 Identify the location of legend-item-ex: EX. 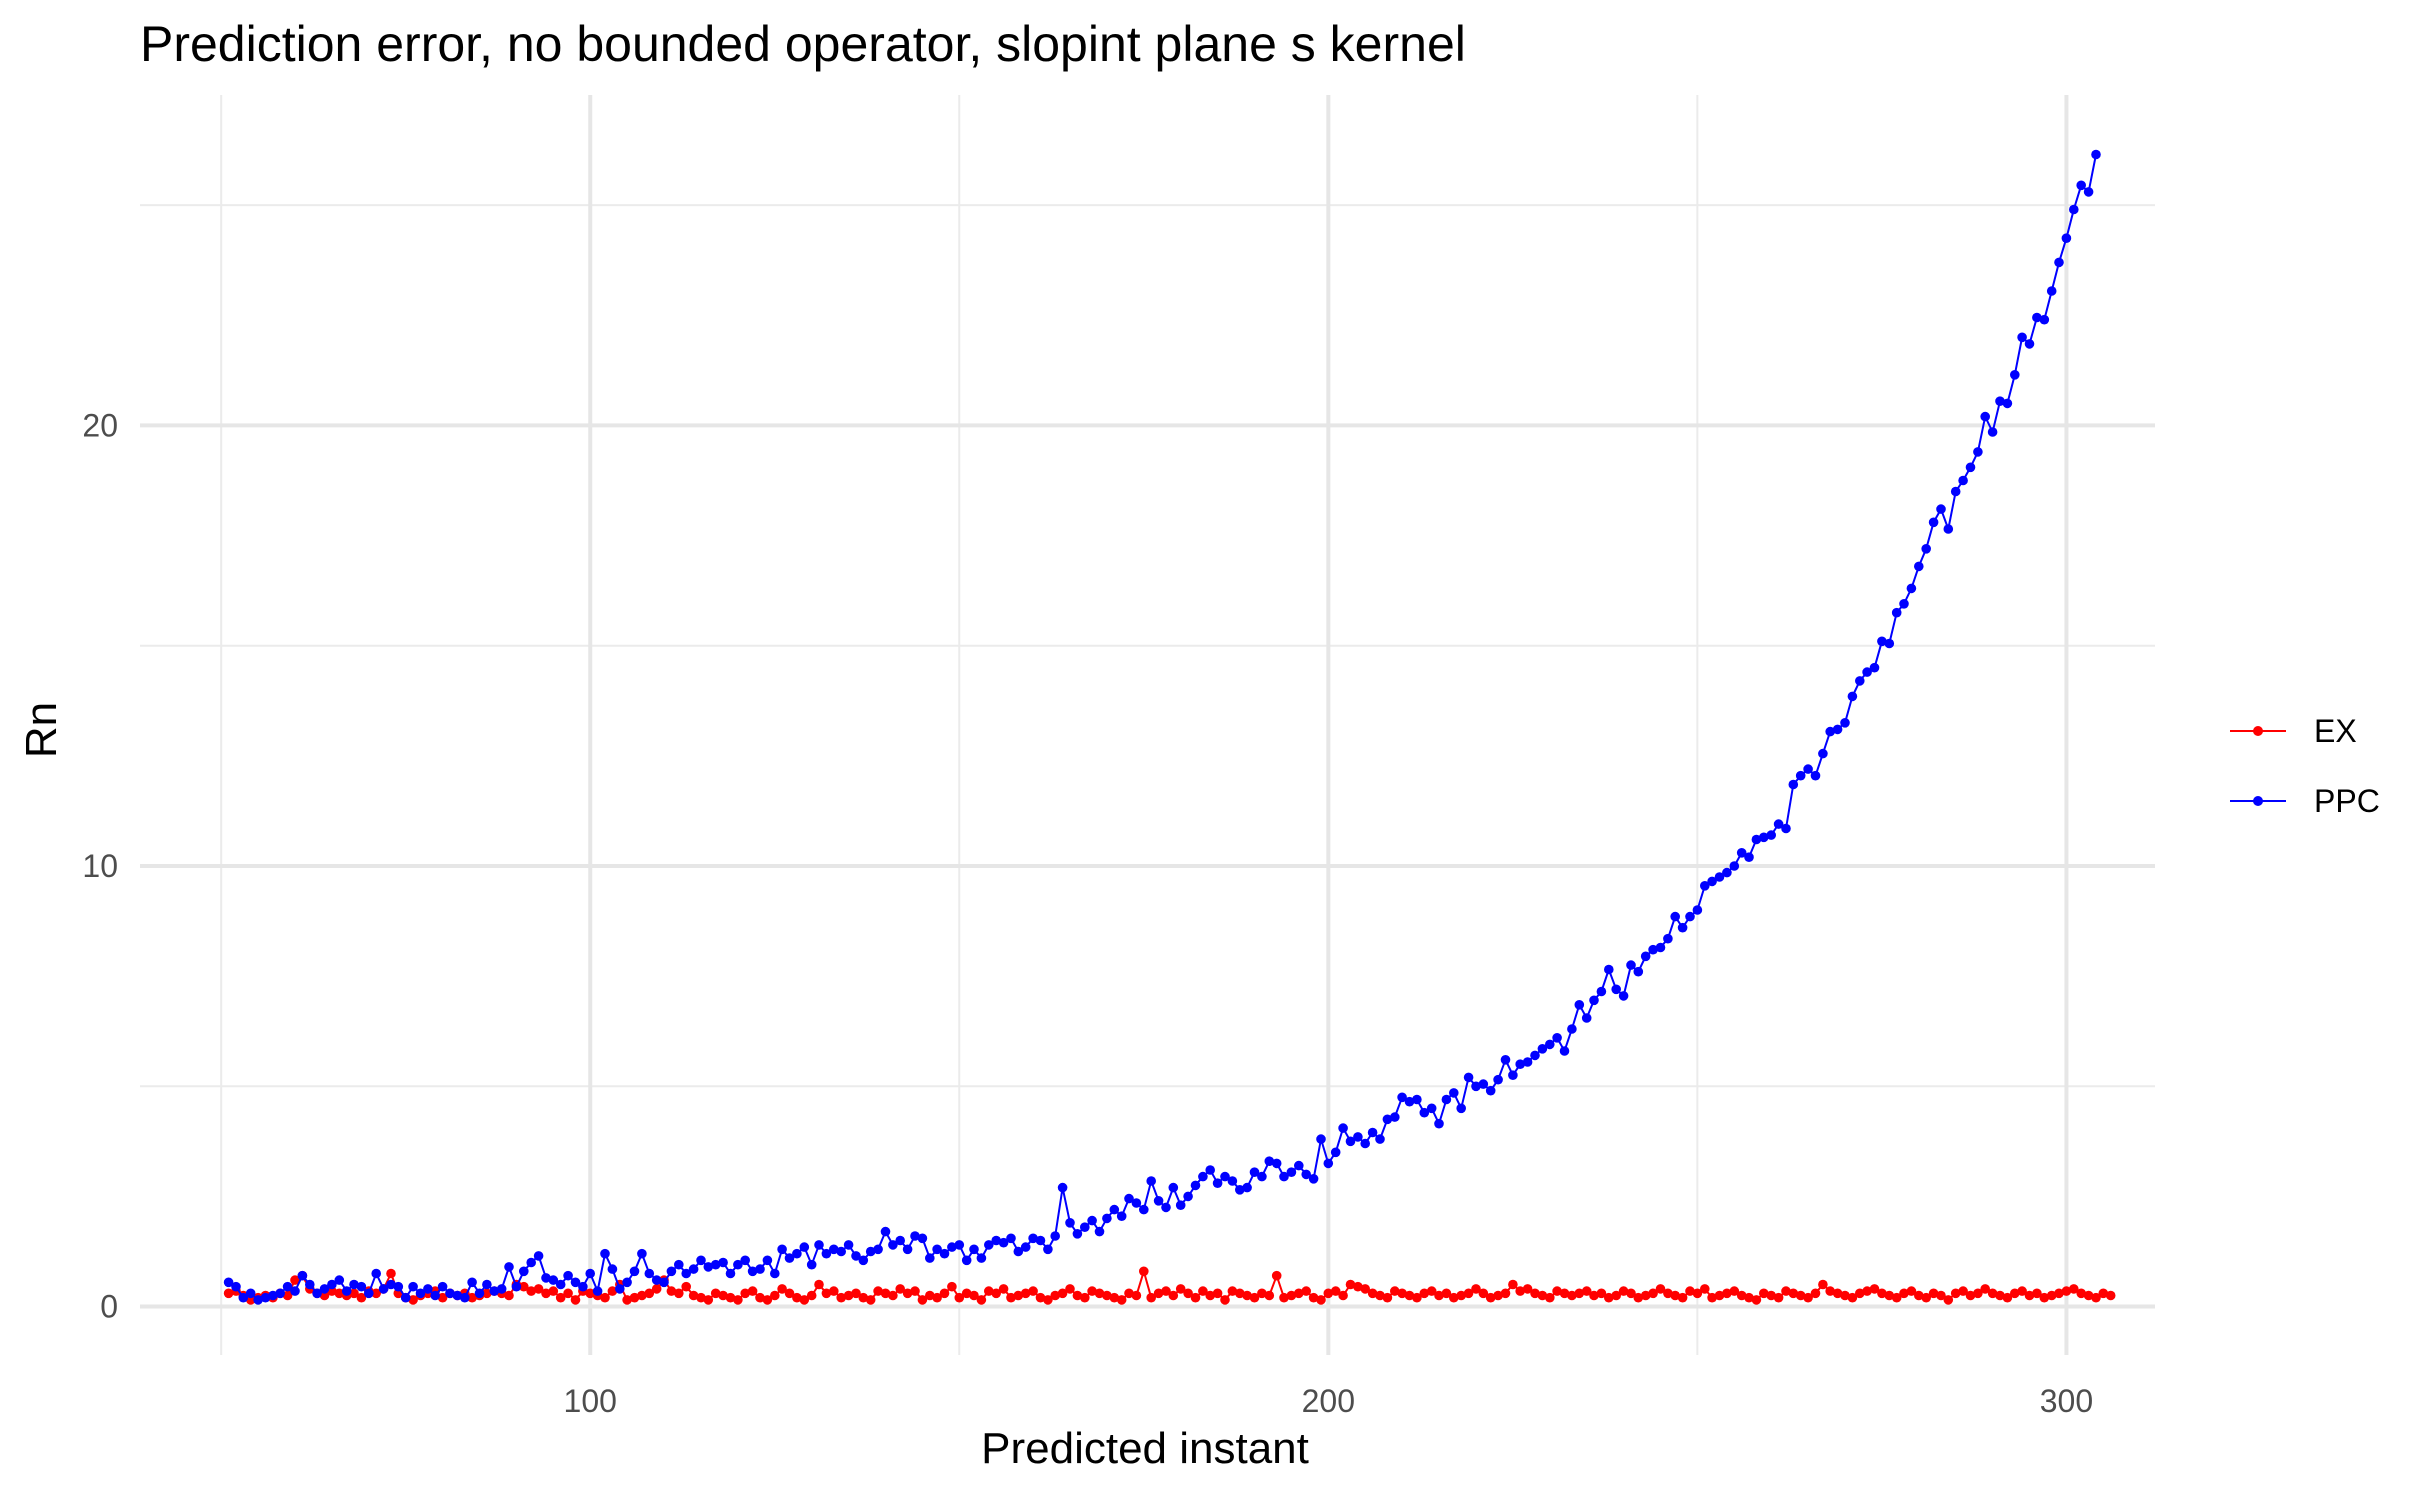
(2293, 731).